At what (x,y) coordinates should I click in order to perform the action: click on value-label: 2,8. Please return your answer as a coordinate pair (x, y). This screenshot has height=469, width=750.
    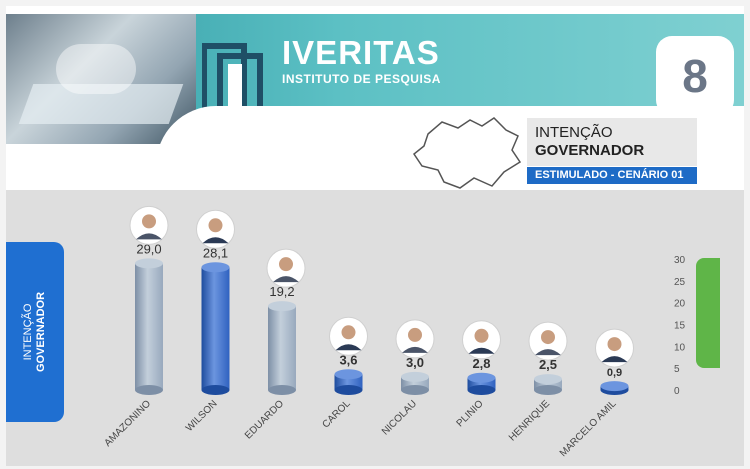
    Looking at the image, I should click on (481, 363).